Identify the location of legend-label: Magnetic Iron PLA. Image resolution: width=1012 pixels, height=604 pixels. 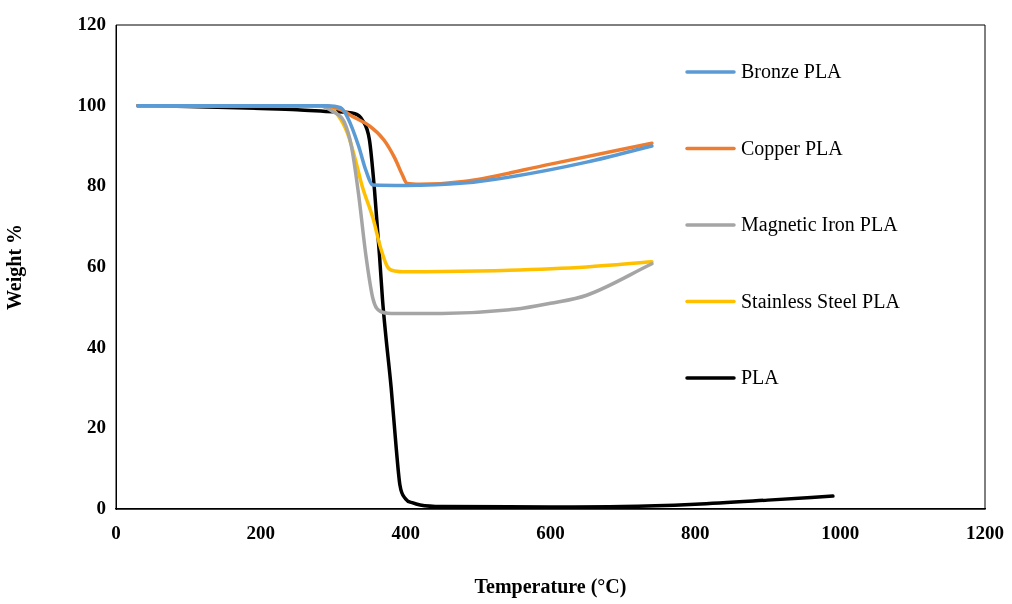
(820, 225).